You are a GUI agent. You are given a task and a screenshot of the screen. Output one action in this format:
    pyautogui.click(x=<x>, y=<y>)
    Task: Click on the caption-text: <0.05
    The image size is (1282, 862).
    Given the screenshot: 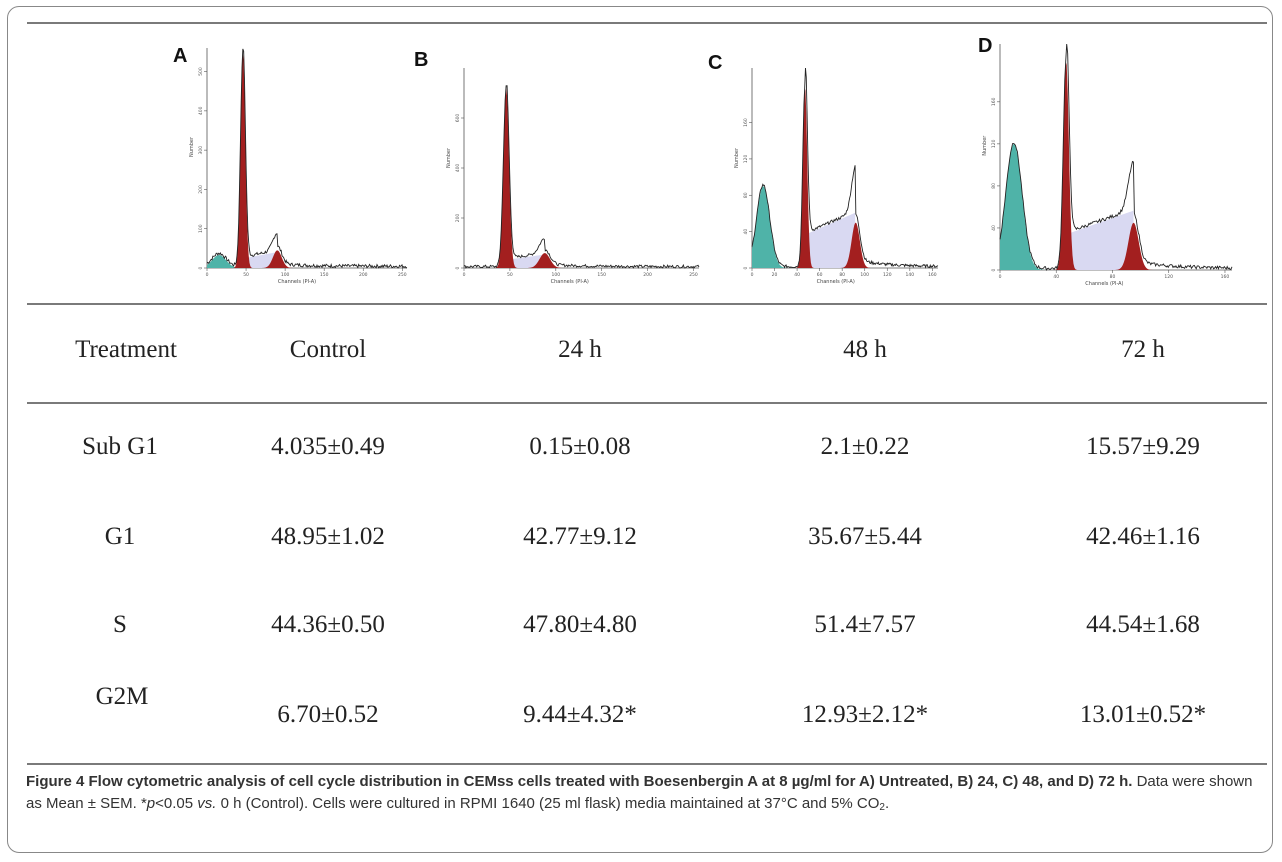 What is the action you would take?
    pyautogui.click(x=176, y=803)
    